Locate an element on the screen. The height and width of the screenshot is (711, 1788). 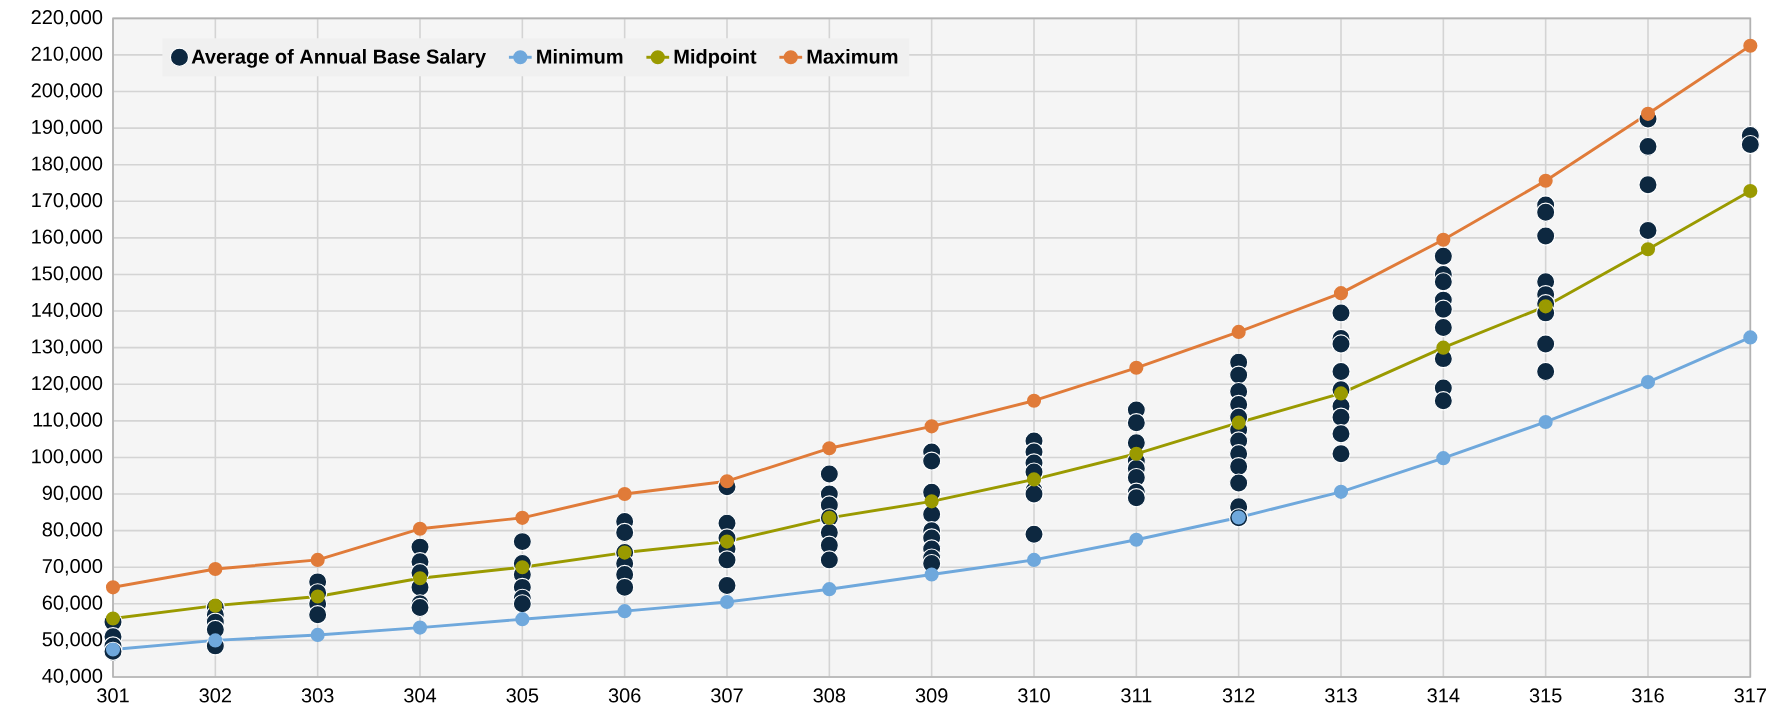
y-tick-label: 80,000 is located at coordinates (72, 530).